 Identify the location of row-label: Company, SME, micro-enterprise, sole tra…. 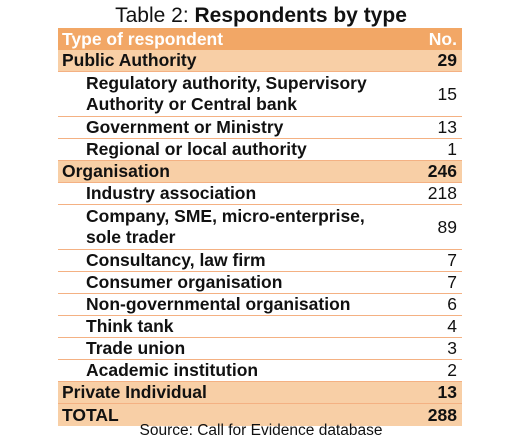
(225, 226).